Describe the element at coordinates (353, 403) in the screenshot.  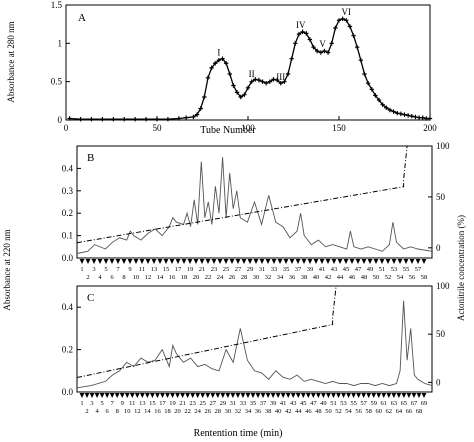
I see `panel-c-fraction-label: 55` at that location.